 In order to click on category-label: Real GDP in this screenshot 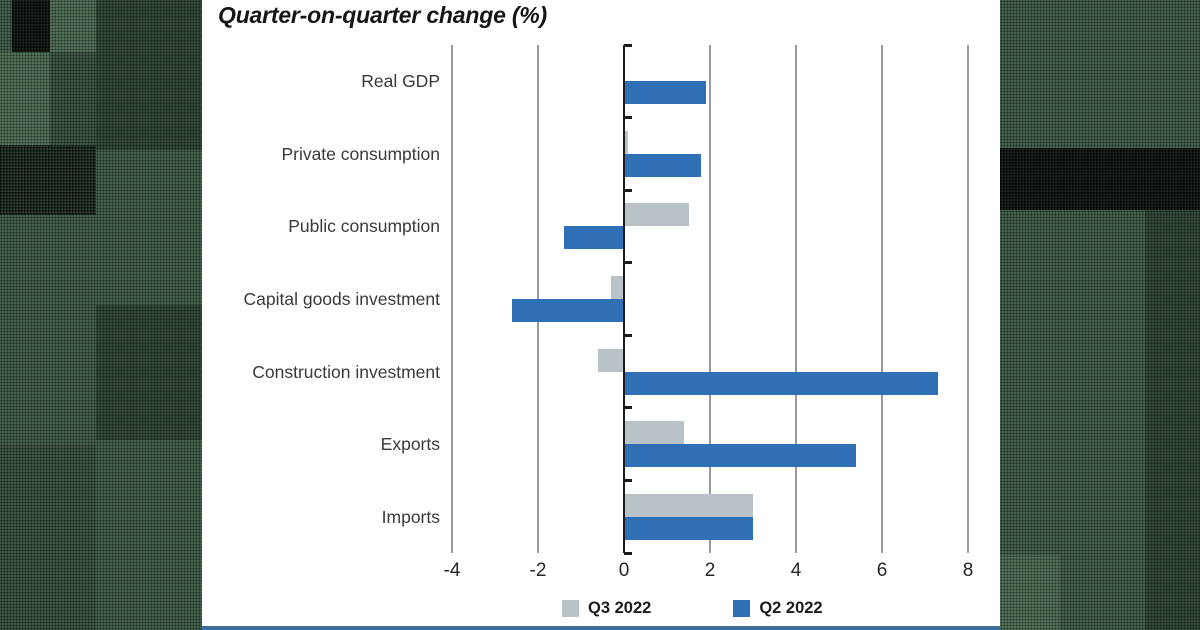, I will do `click(400, 81)`.